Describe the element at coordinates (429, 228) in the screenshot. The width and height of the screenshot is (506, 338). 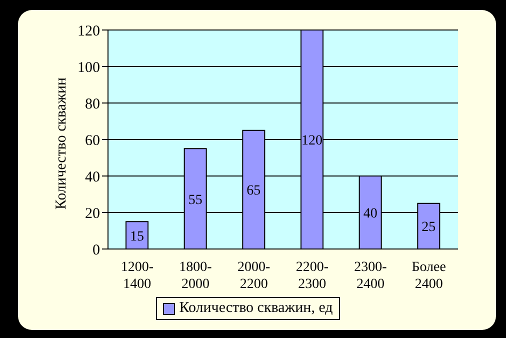
I see `data-label: 25` at that location.